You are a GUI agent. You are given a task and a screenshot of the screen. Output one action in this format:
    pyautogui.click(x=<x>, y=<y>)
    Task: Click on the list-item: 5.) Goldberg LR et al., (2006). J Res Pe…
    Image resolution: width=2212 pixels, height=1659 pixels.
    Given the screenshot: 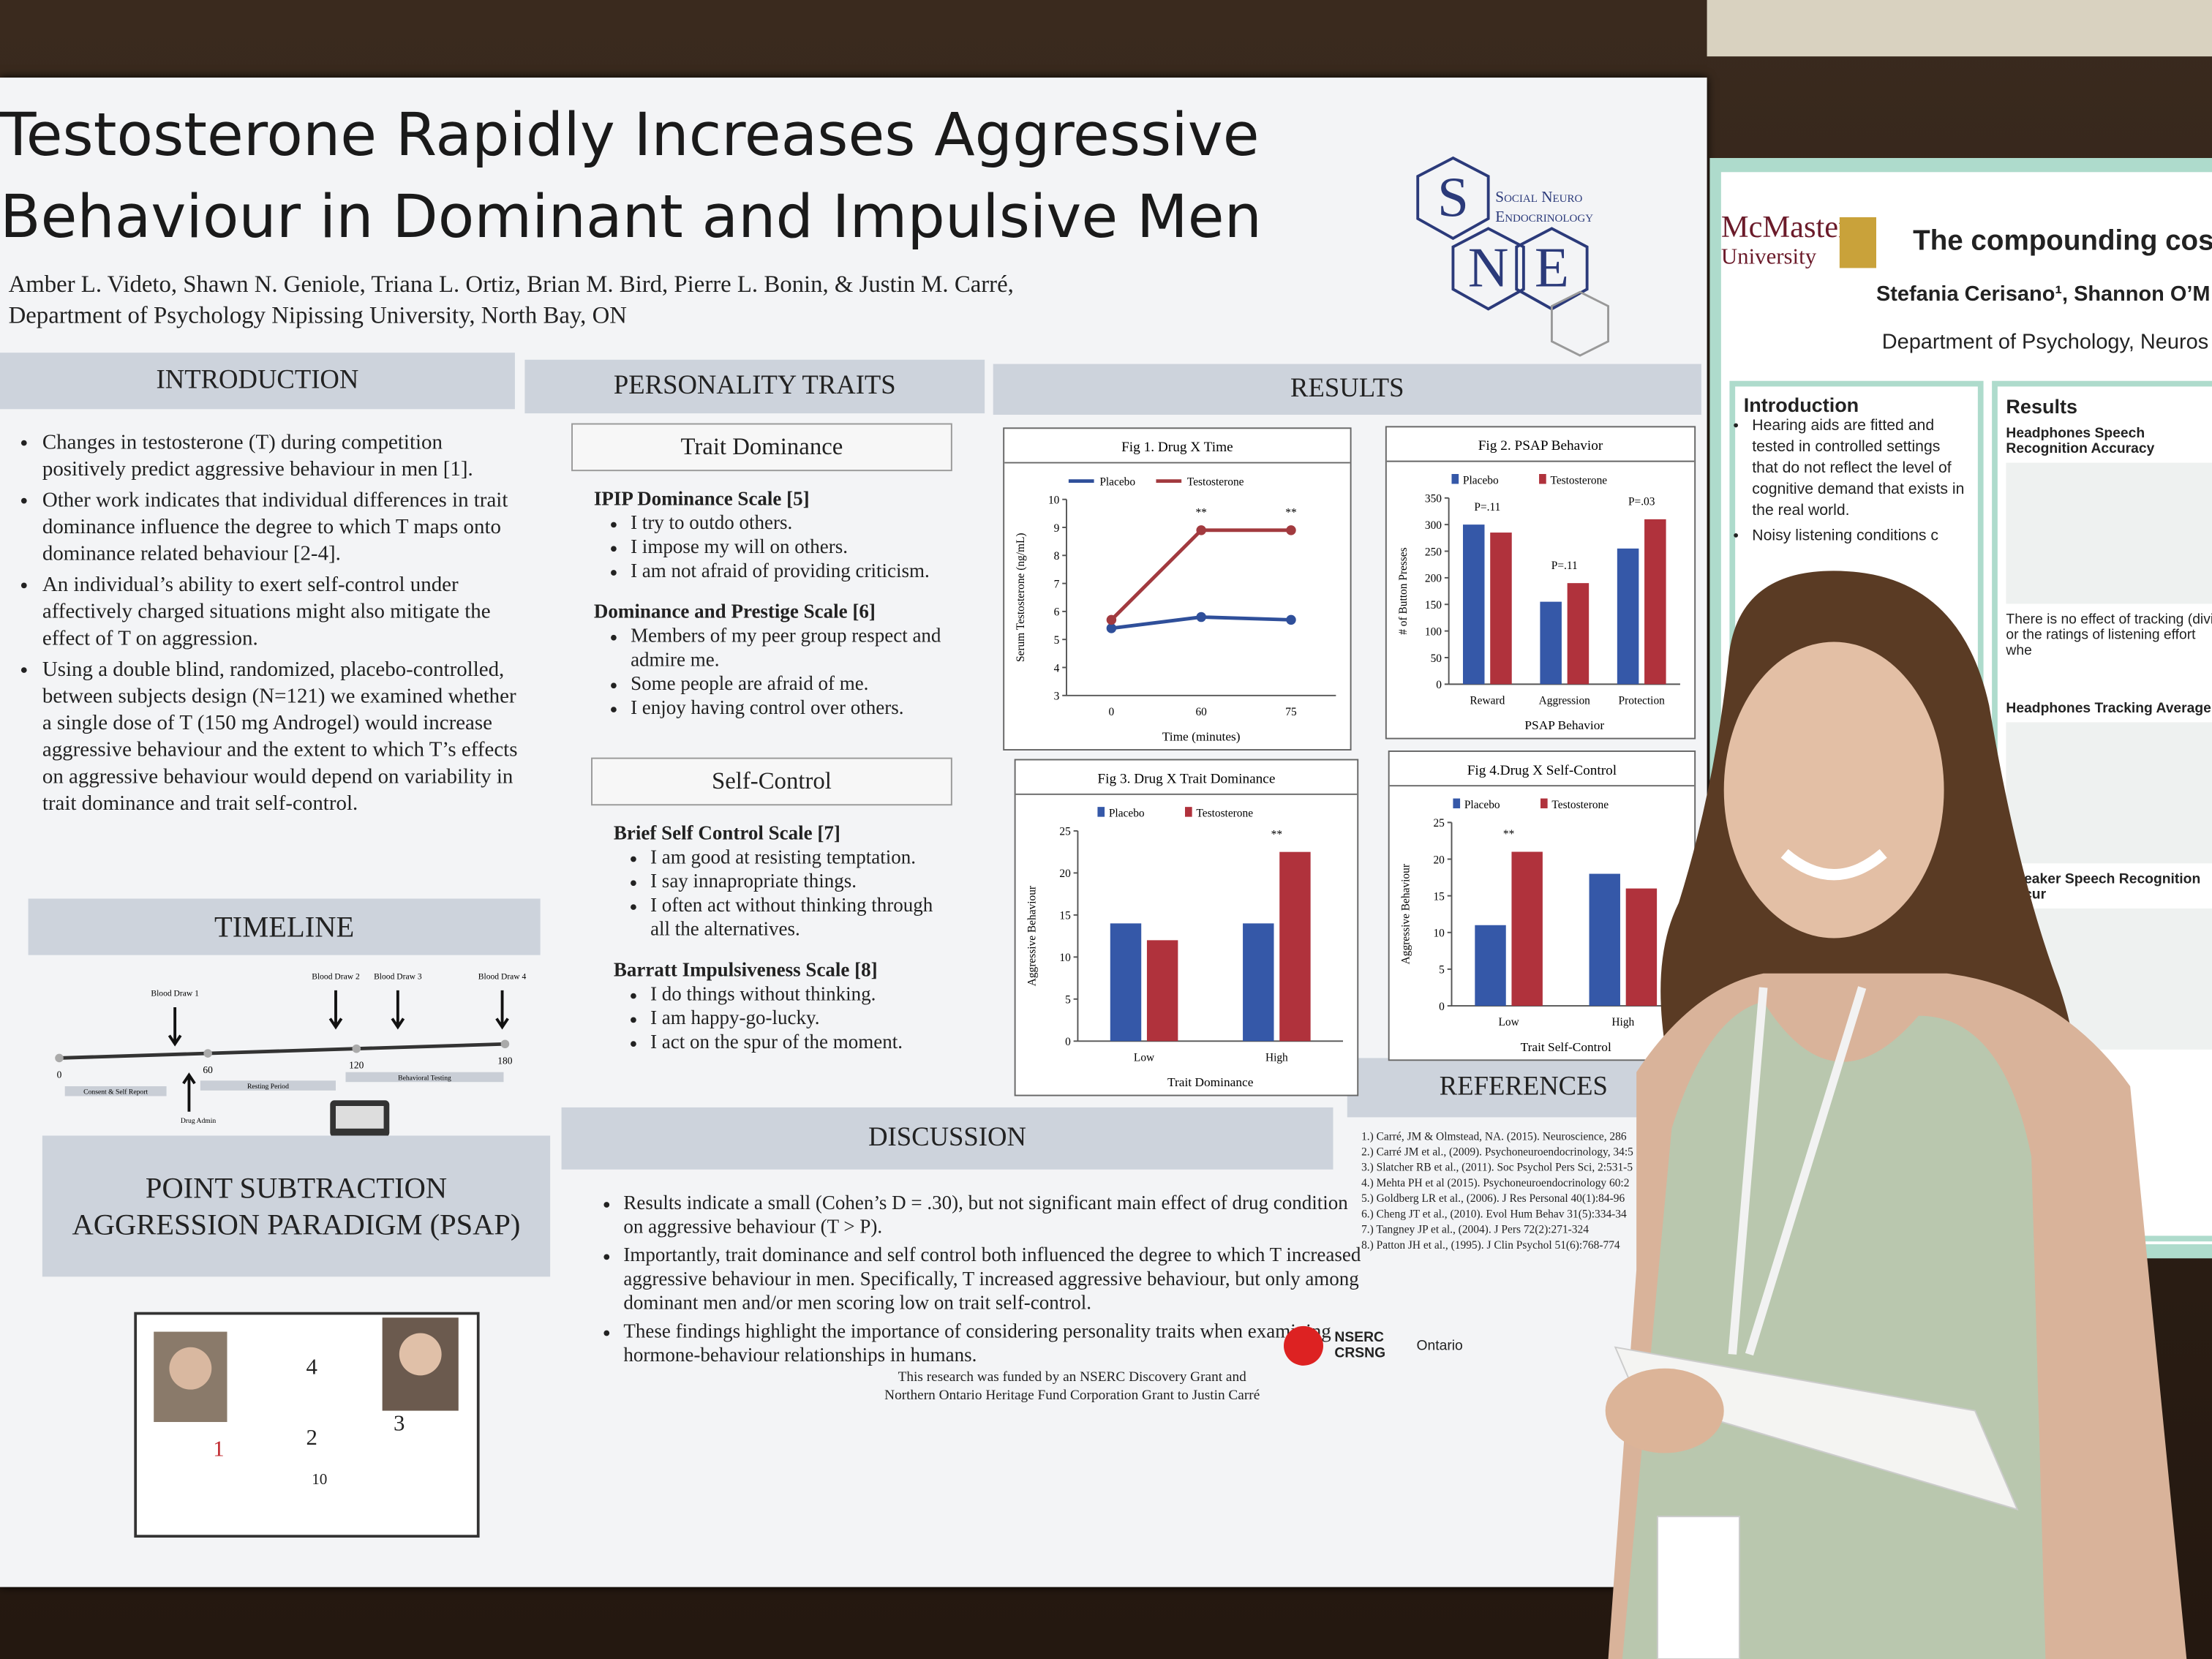 What is the action you would take?
    pyautogui.click(x=1493, y=1198)
    